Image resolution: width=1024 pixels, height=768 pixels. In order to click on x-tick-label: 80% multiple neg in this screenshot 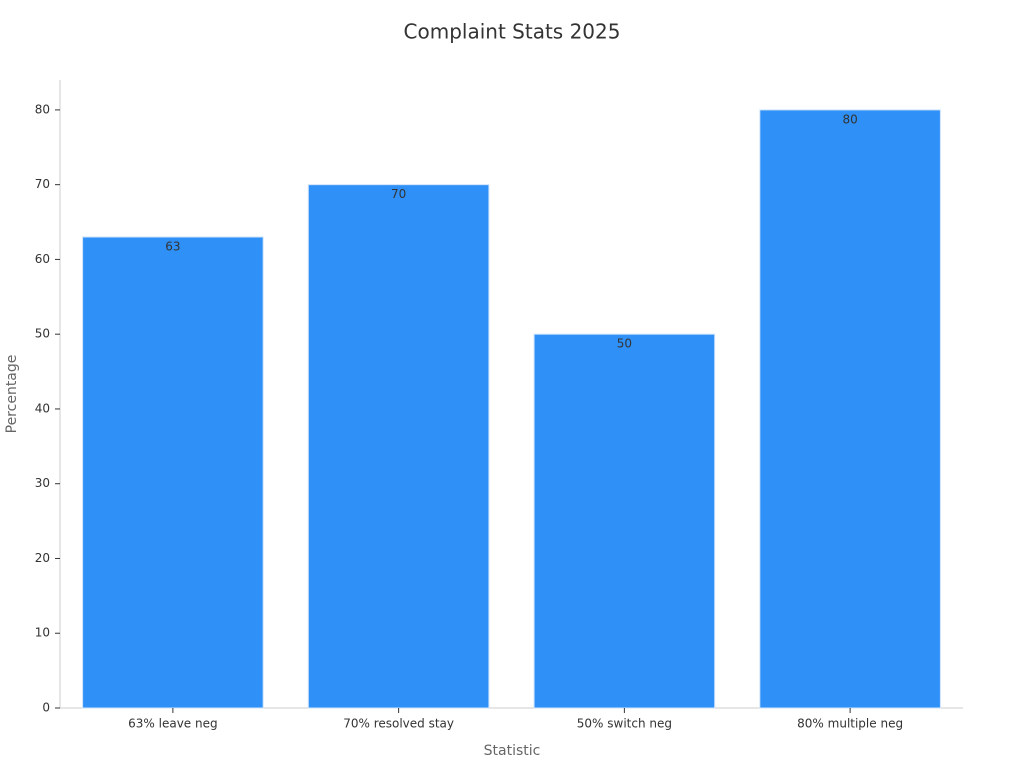, I will do `click(850, 724)`.